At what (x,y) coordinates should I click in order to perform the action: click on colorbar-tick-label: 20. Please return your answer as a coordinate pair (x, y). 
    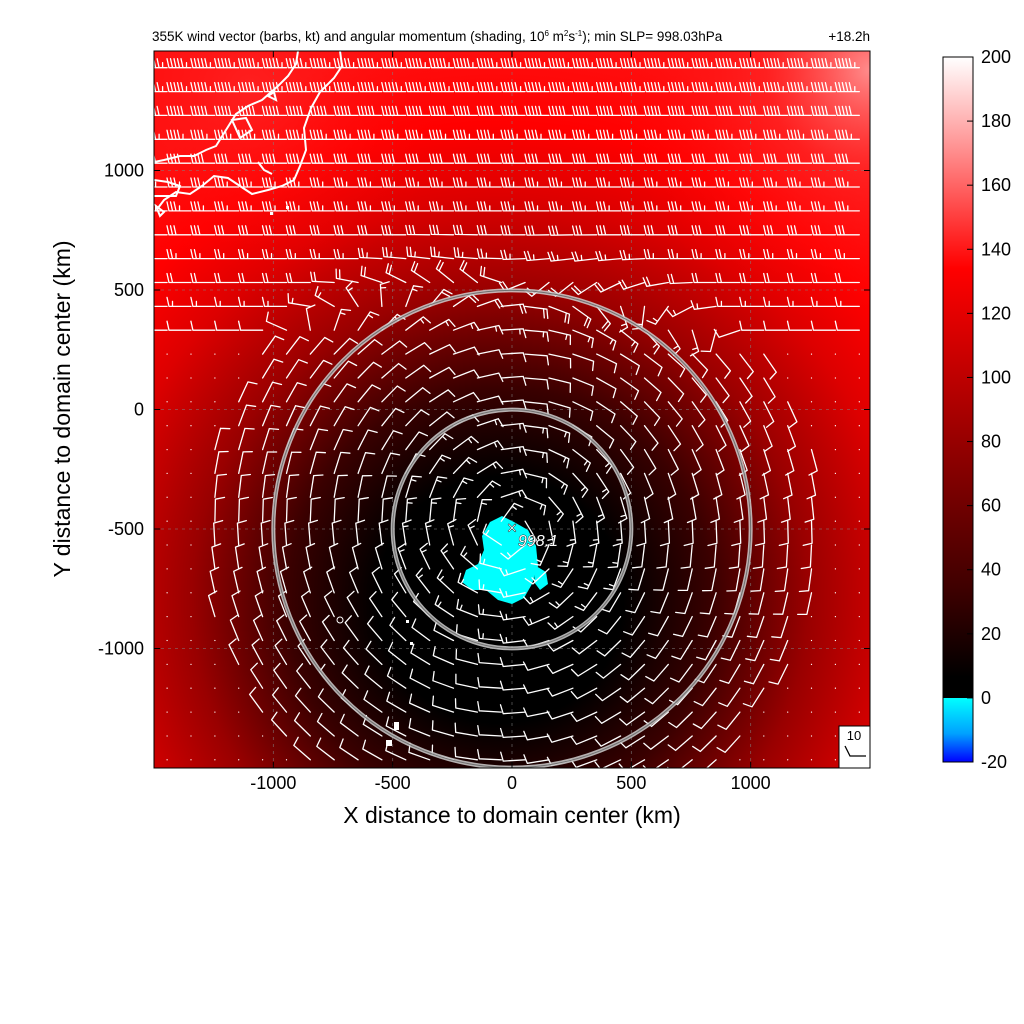
    Looking at the image, I should click on (991, 634).